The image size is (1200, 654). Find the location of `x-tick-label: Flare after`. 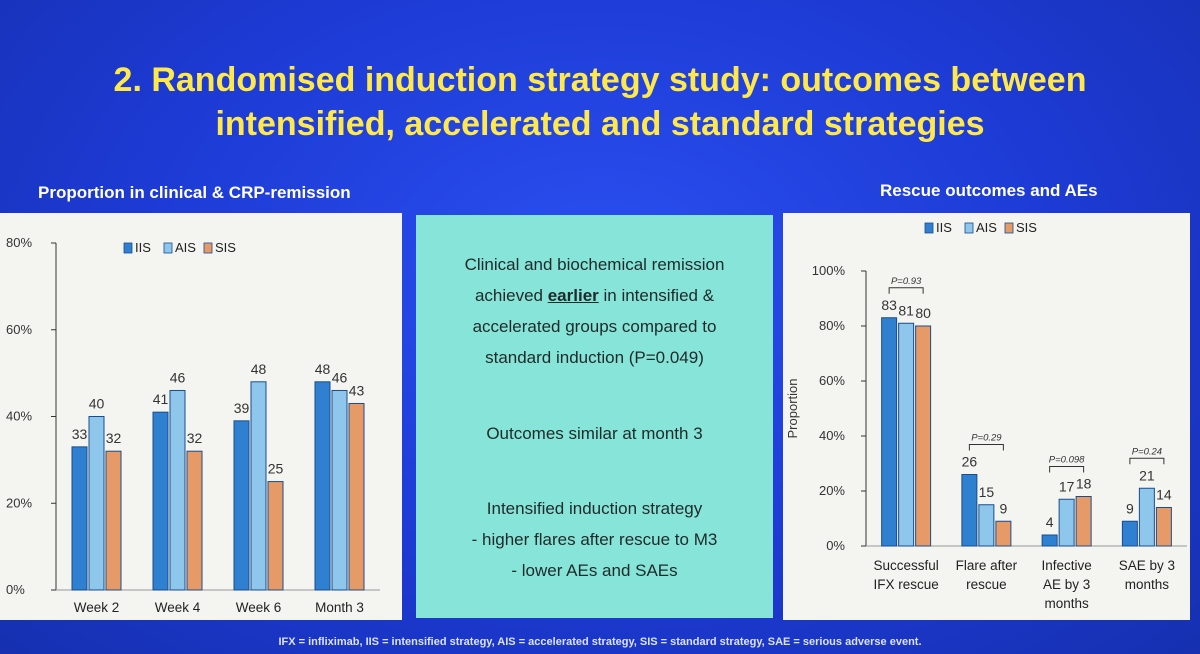

x-tick-label: Flare after is located at coordinates (987, 565).